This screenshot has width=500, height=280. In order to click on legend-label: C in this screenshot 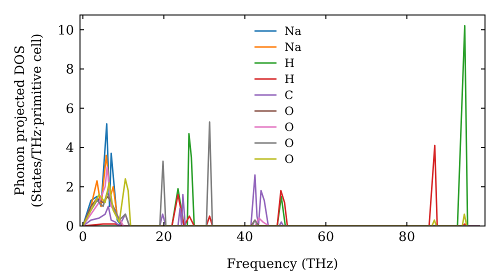, I will do `click(289, 95)`.